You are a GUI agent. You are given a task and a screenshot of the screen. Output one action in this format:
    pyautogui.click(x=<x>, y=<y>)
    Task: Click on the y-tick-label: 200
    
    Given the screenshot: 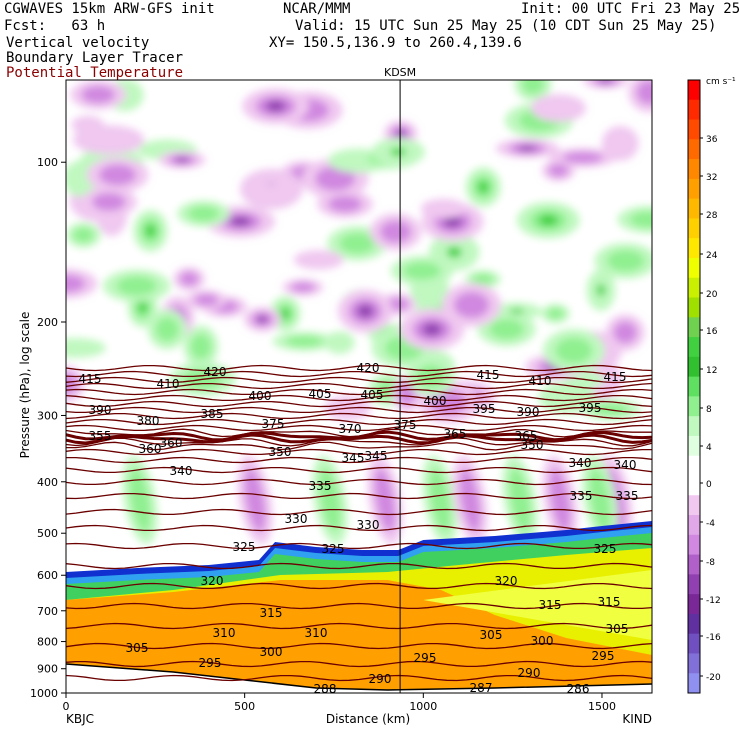 What is the action you would take?
    pyautogui.click(x=47, y=322)
    